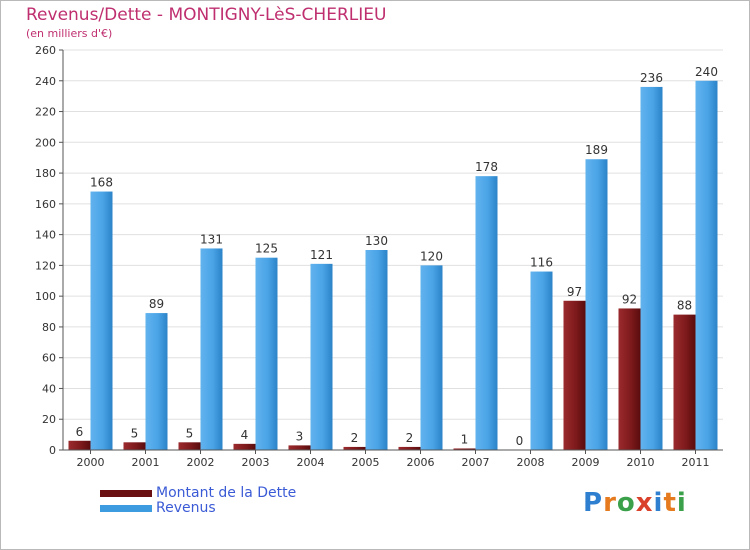 This screenshot has width=750, height=550. I want to click on data-label-revenue-2001: 89, so click(156, 304).